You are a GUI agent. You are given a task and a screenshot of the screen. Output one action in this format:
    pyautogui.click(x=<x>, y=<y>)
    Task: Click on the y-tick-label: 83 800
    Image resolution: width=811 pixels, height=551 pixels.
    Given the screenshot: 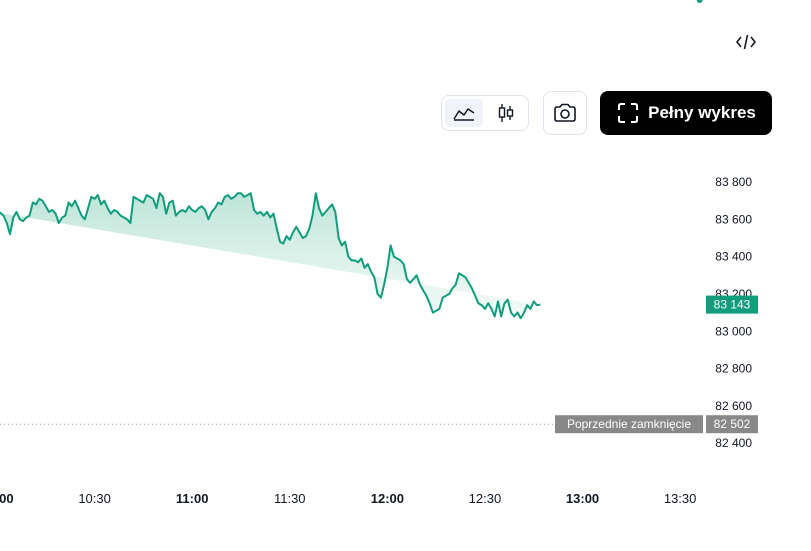 What is the action you would take?
    pyautogui.click(x=733, y=182)
    